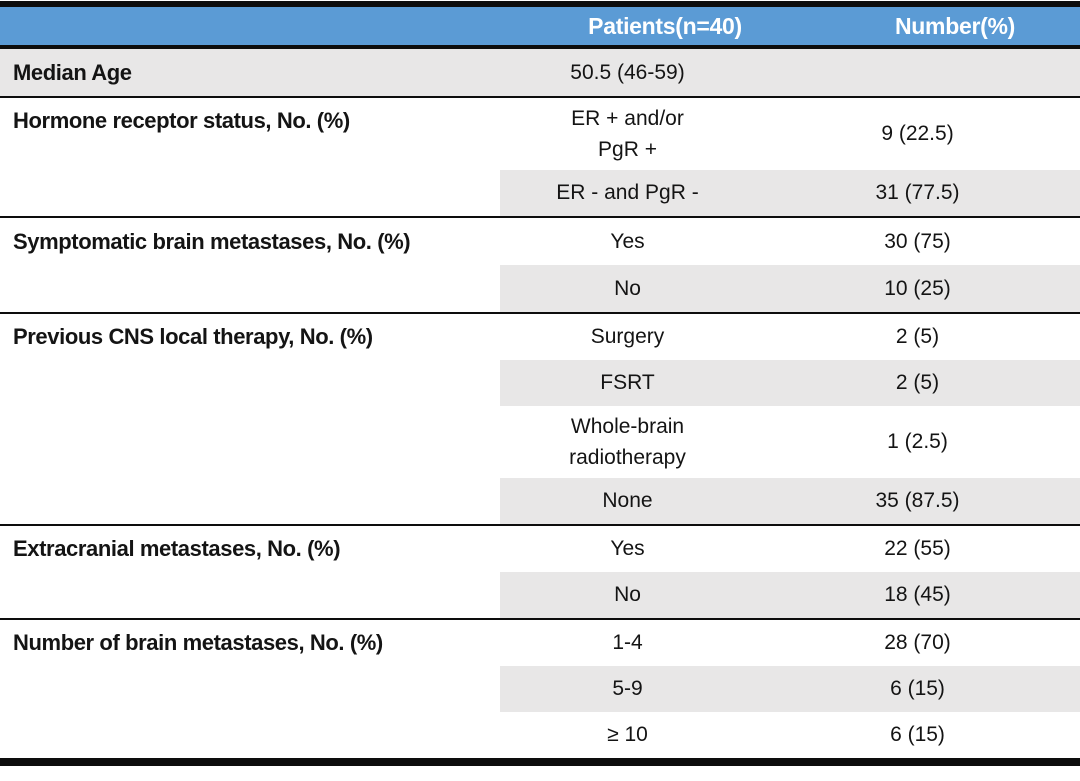  Describe the element at coordinates (790, 735) in the screenshot. I see `table-row: ≥ 10 6 (15)` at that location.